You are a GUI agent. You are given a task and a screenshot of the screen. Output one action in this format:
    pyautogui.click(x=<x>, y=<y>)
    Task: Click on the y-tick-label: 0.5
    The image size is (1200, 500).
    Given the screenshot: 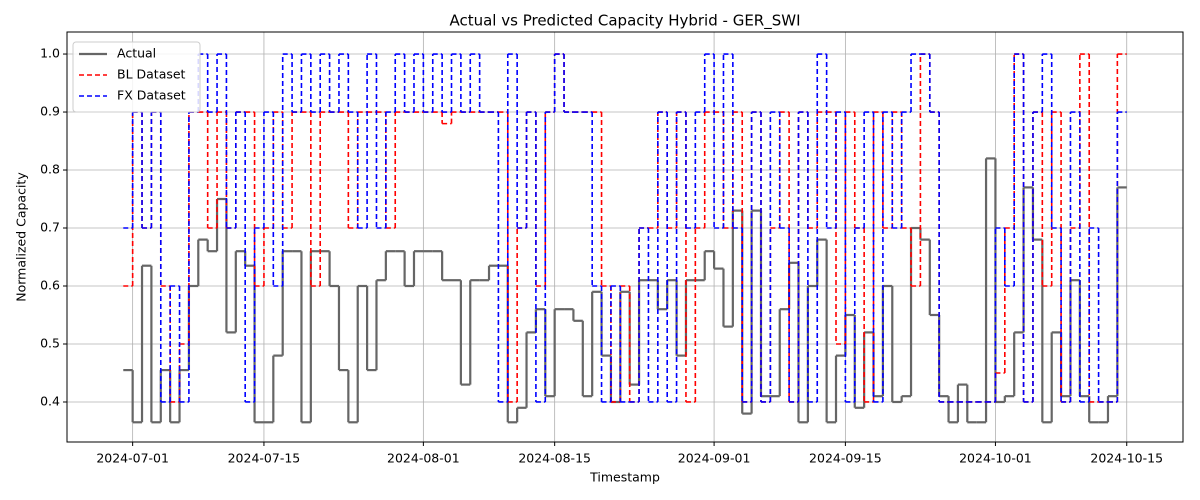 What is the action you would take?
    pyautogui.click(x=50, y=342)
    